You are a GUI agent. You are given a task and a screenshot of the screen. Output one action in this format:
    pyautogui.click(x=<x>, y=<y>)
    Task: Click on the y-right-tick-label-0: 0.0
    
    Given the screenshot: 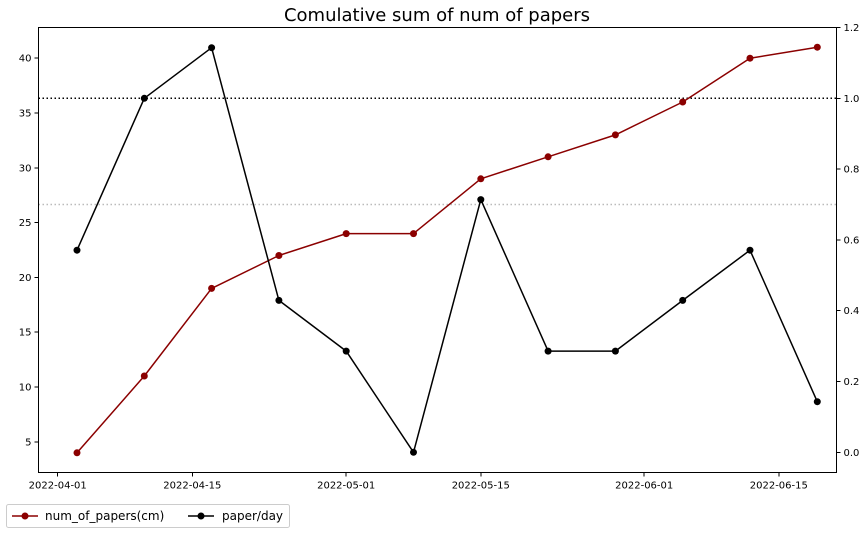 What is the action you would take?
    pyautogui.click(x=852, y=453)
    